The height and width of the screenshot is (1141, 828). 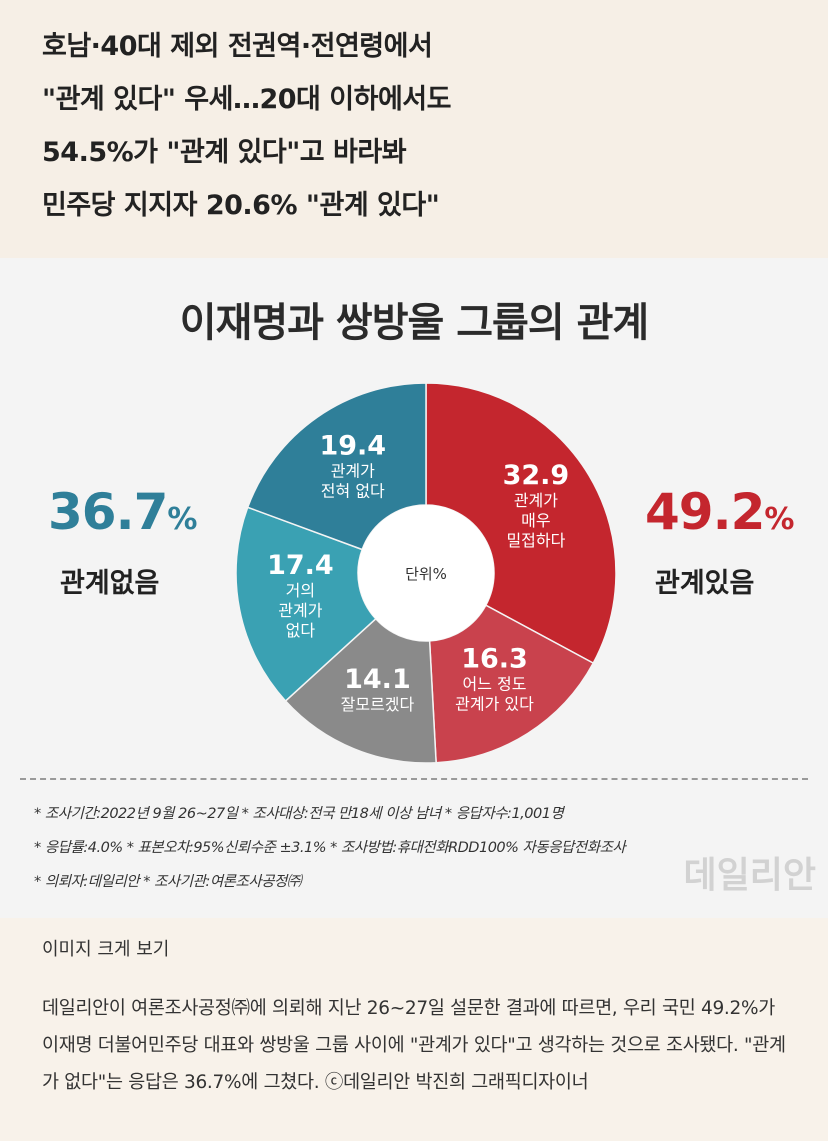 What do you see at coordinates (167, 882) in the screenshot?
I see `note-line-3: * 의뢰자:데일리안 * 조사기관:여론조사공정㈜` at bounding box center [167, 882].